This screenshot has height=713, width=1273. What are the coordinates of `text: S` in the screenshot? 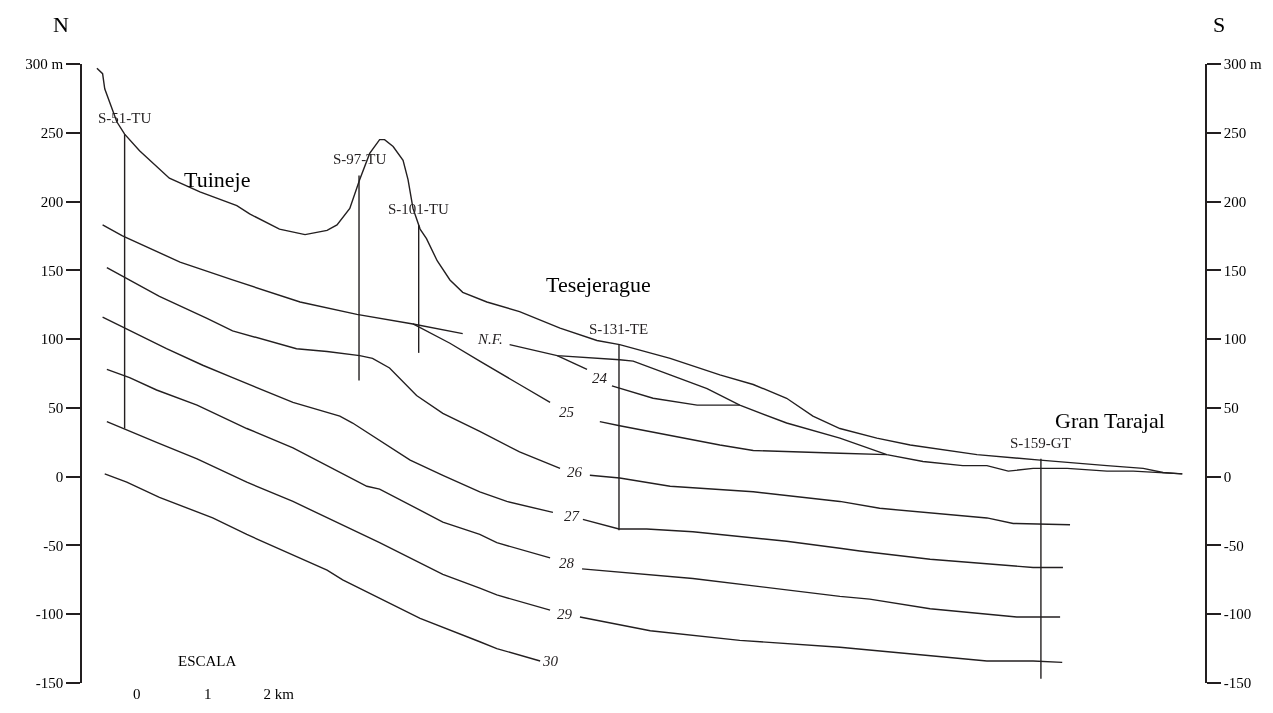 It's located at (1219, 24).